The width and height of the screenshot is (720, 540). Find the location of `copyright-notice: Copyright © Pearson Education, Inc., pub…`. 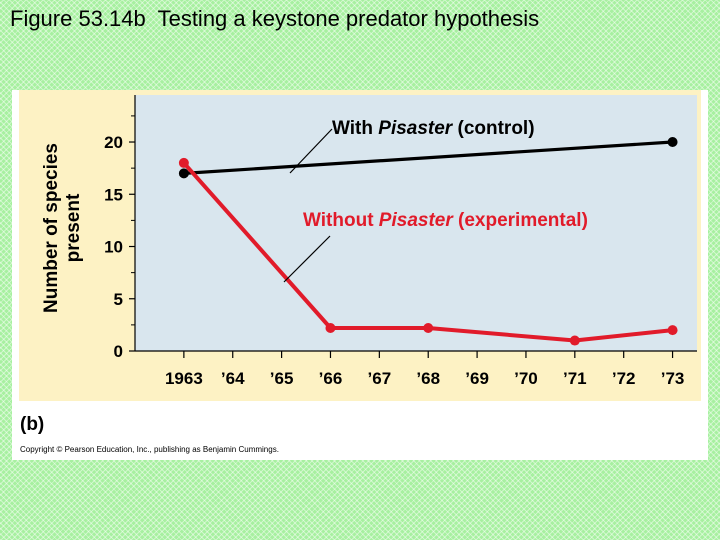

copyright-notice: Copyright © Pearson Education, Inc., pub… is located at coordinates (149, 449).